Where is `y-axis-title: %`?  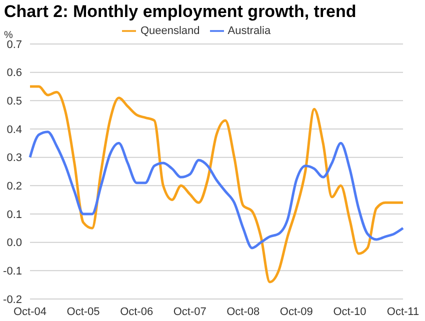
y-axis-title: % is located at coordinates (8, 35).